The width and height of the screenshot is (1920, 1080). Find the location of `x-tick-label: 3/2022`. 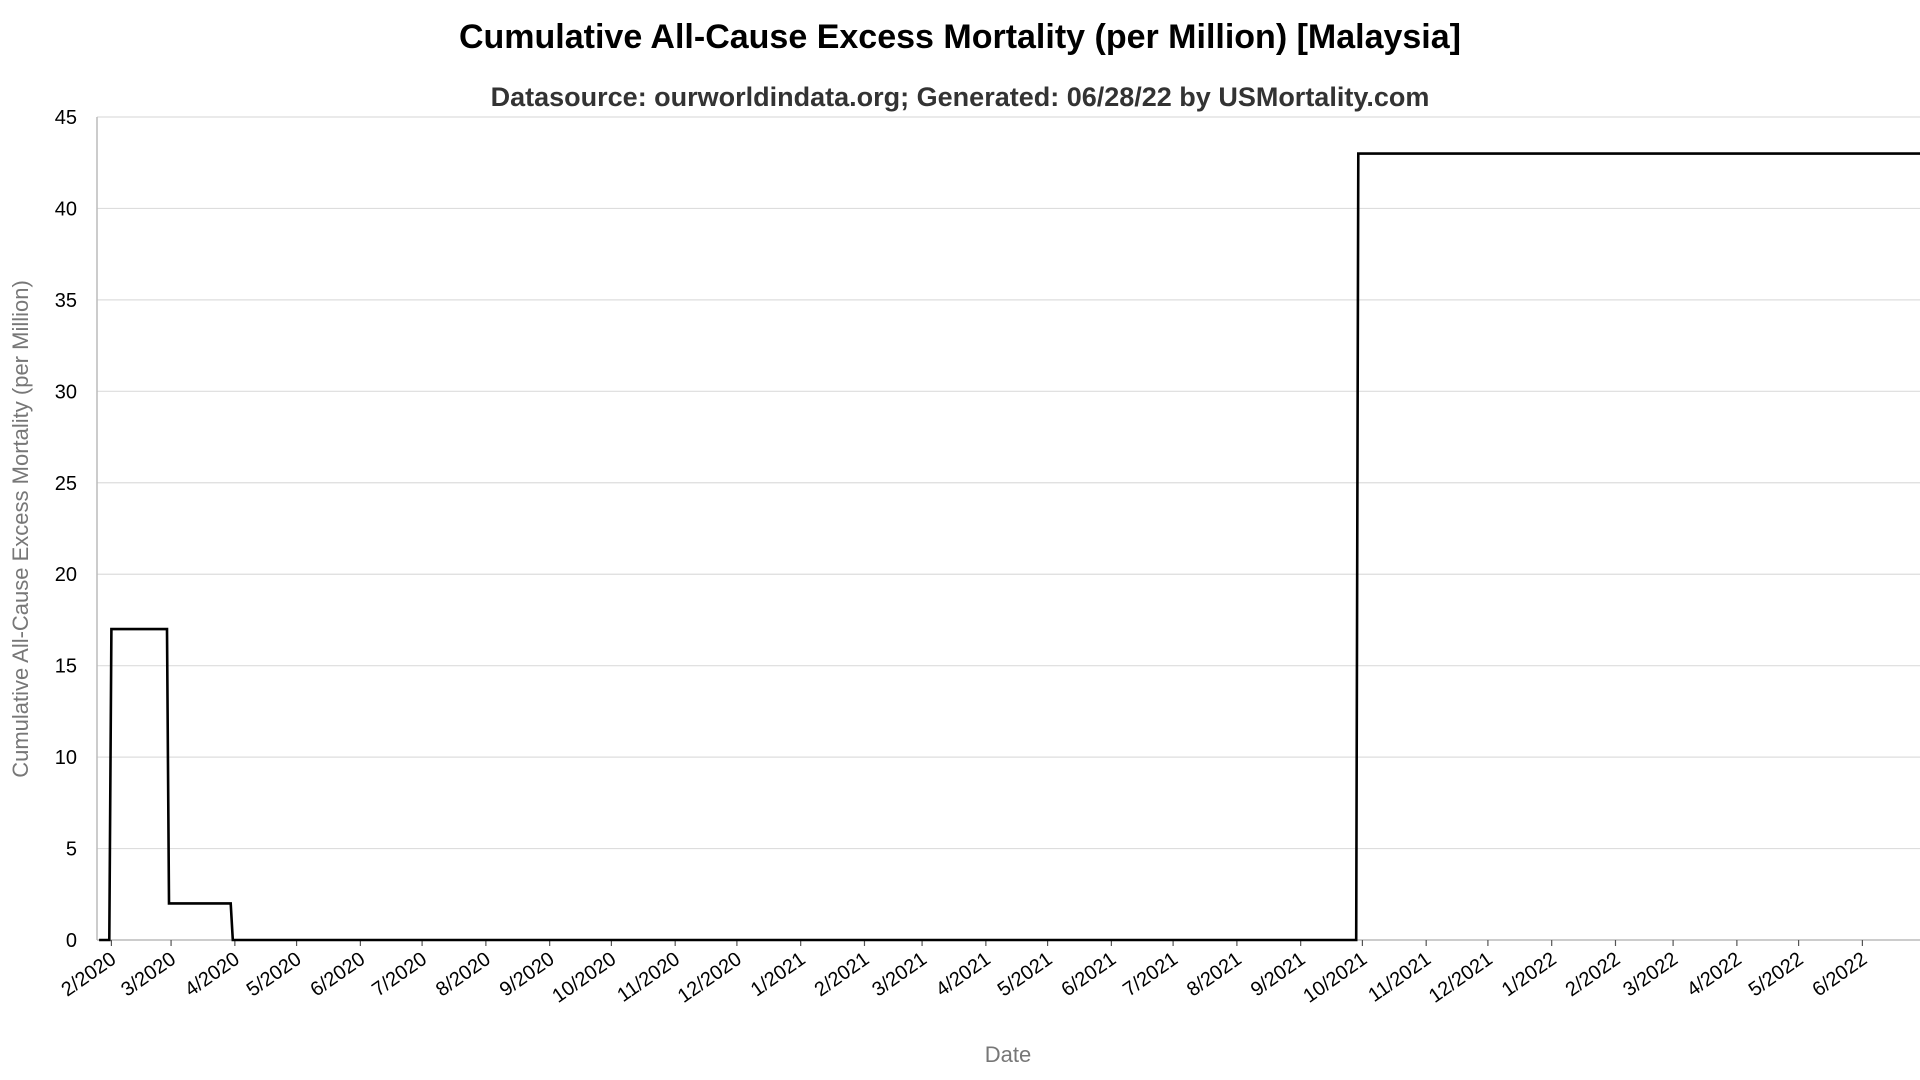

x-tick-label: 3/2022 is located at coordinates (1650, 974).